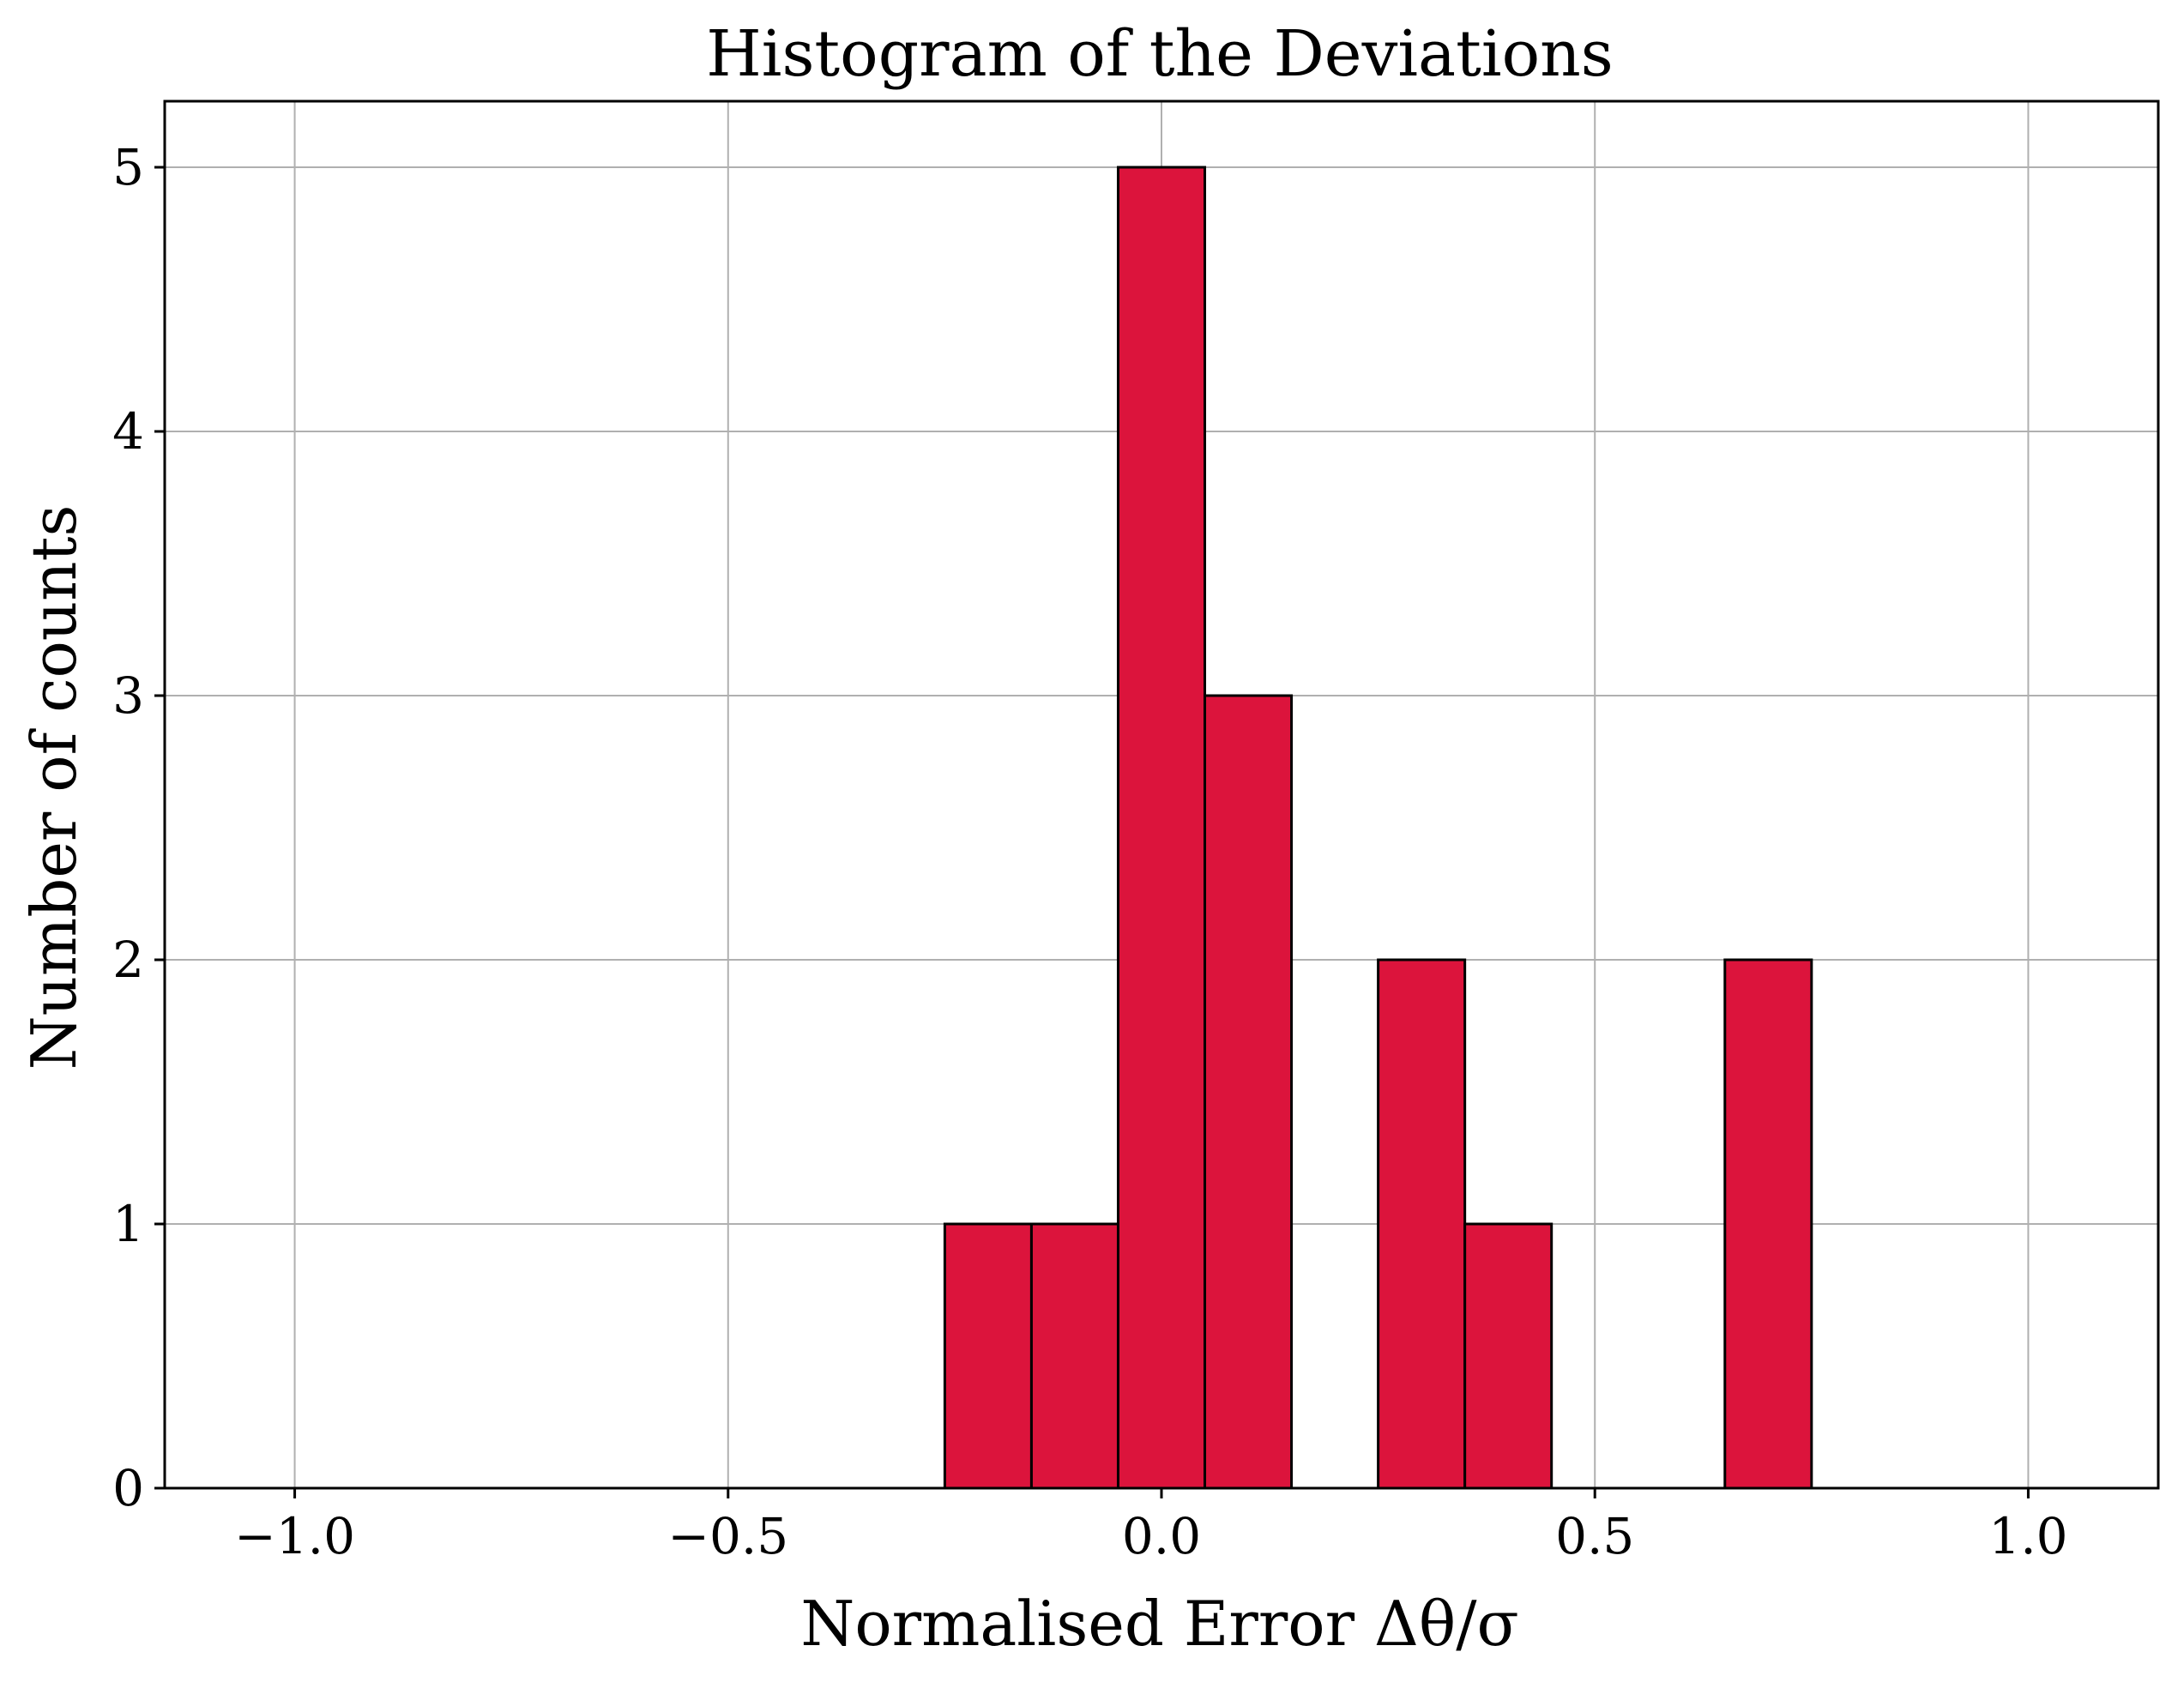 The width and height of the screenshot is (2184, 1688). What do you see at coordinates (2027, 1536) in the screenshot?
I see `x-tick-label: 1.0` at bounding box center [2027, 1536].